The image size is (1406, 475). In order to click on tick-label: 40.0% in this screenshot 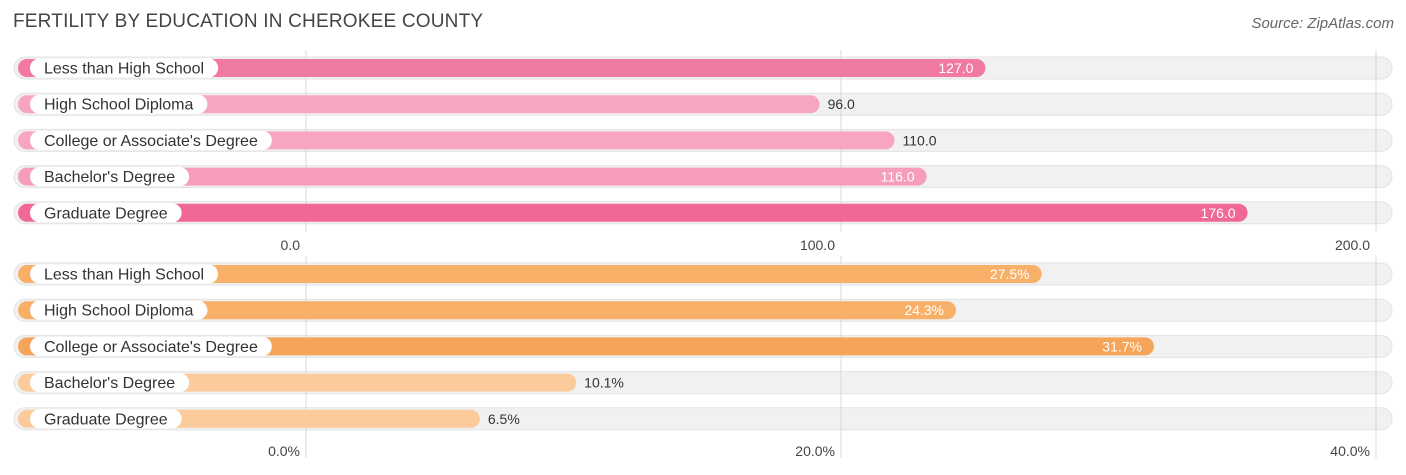, I will do `click(1350, 451)`.